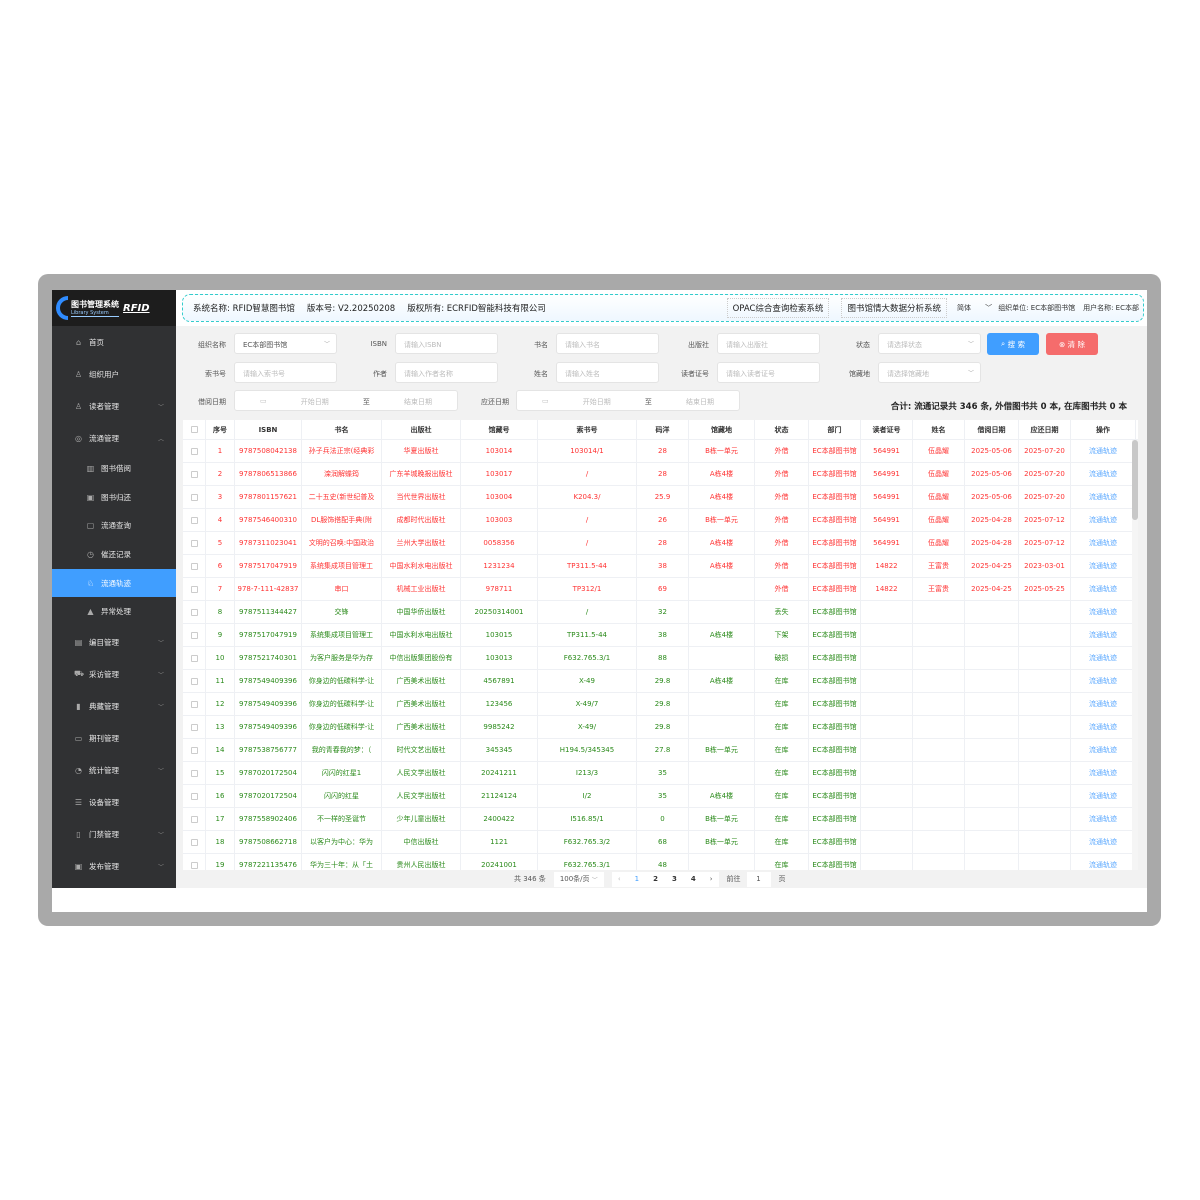 The image size is (1200, 1200). I want to click on column-header: 馆藏号, so click(499, 429).